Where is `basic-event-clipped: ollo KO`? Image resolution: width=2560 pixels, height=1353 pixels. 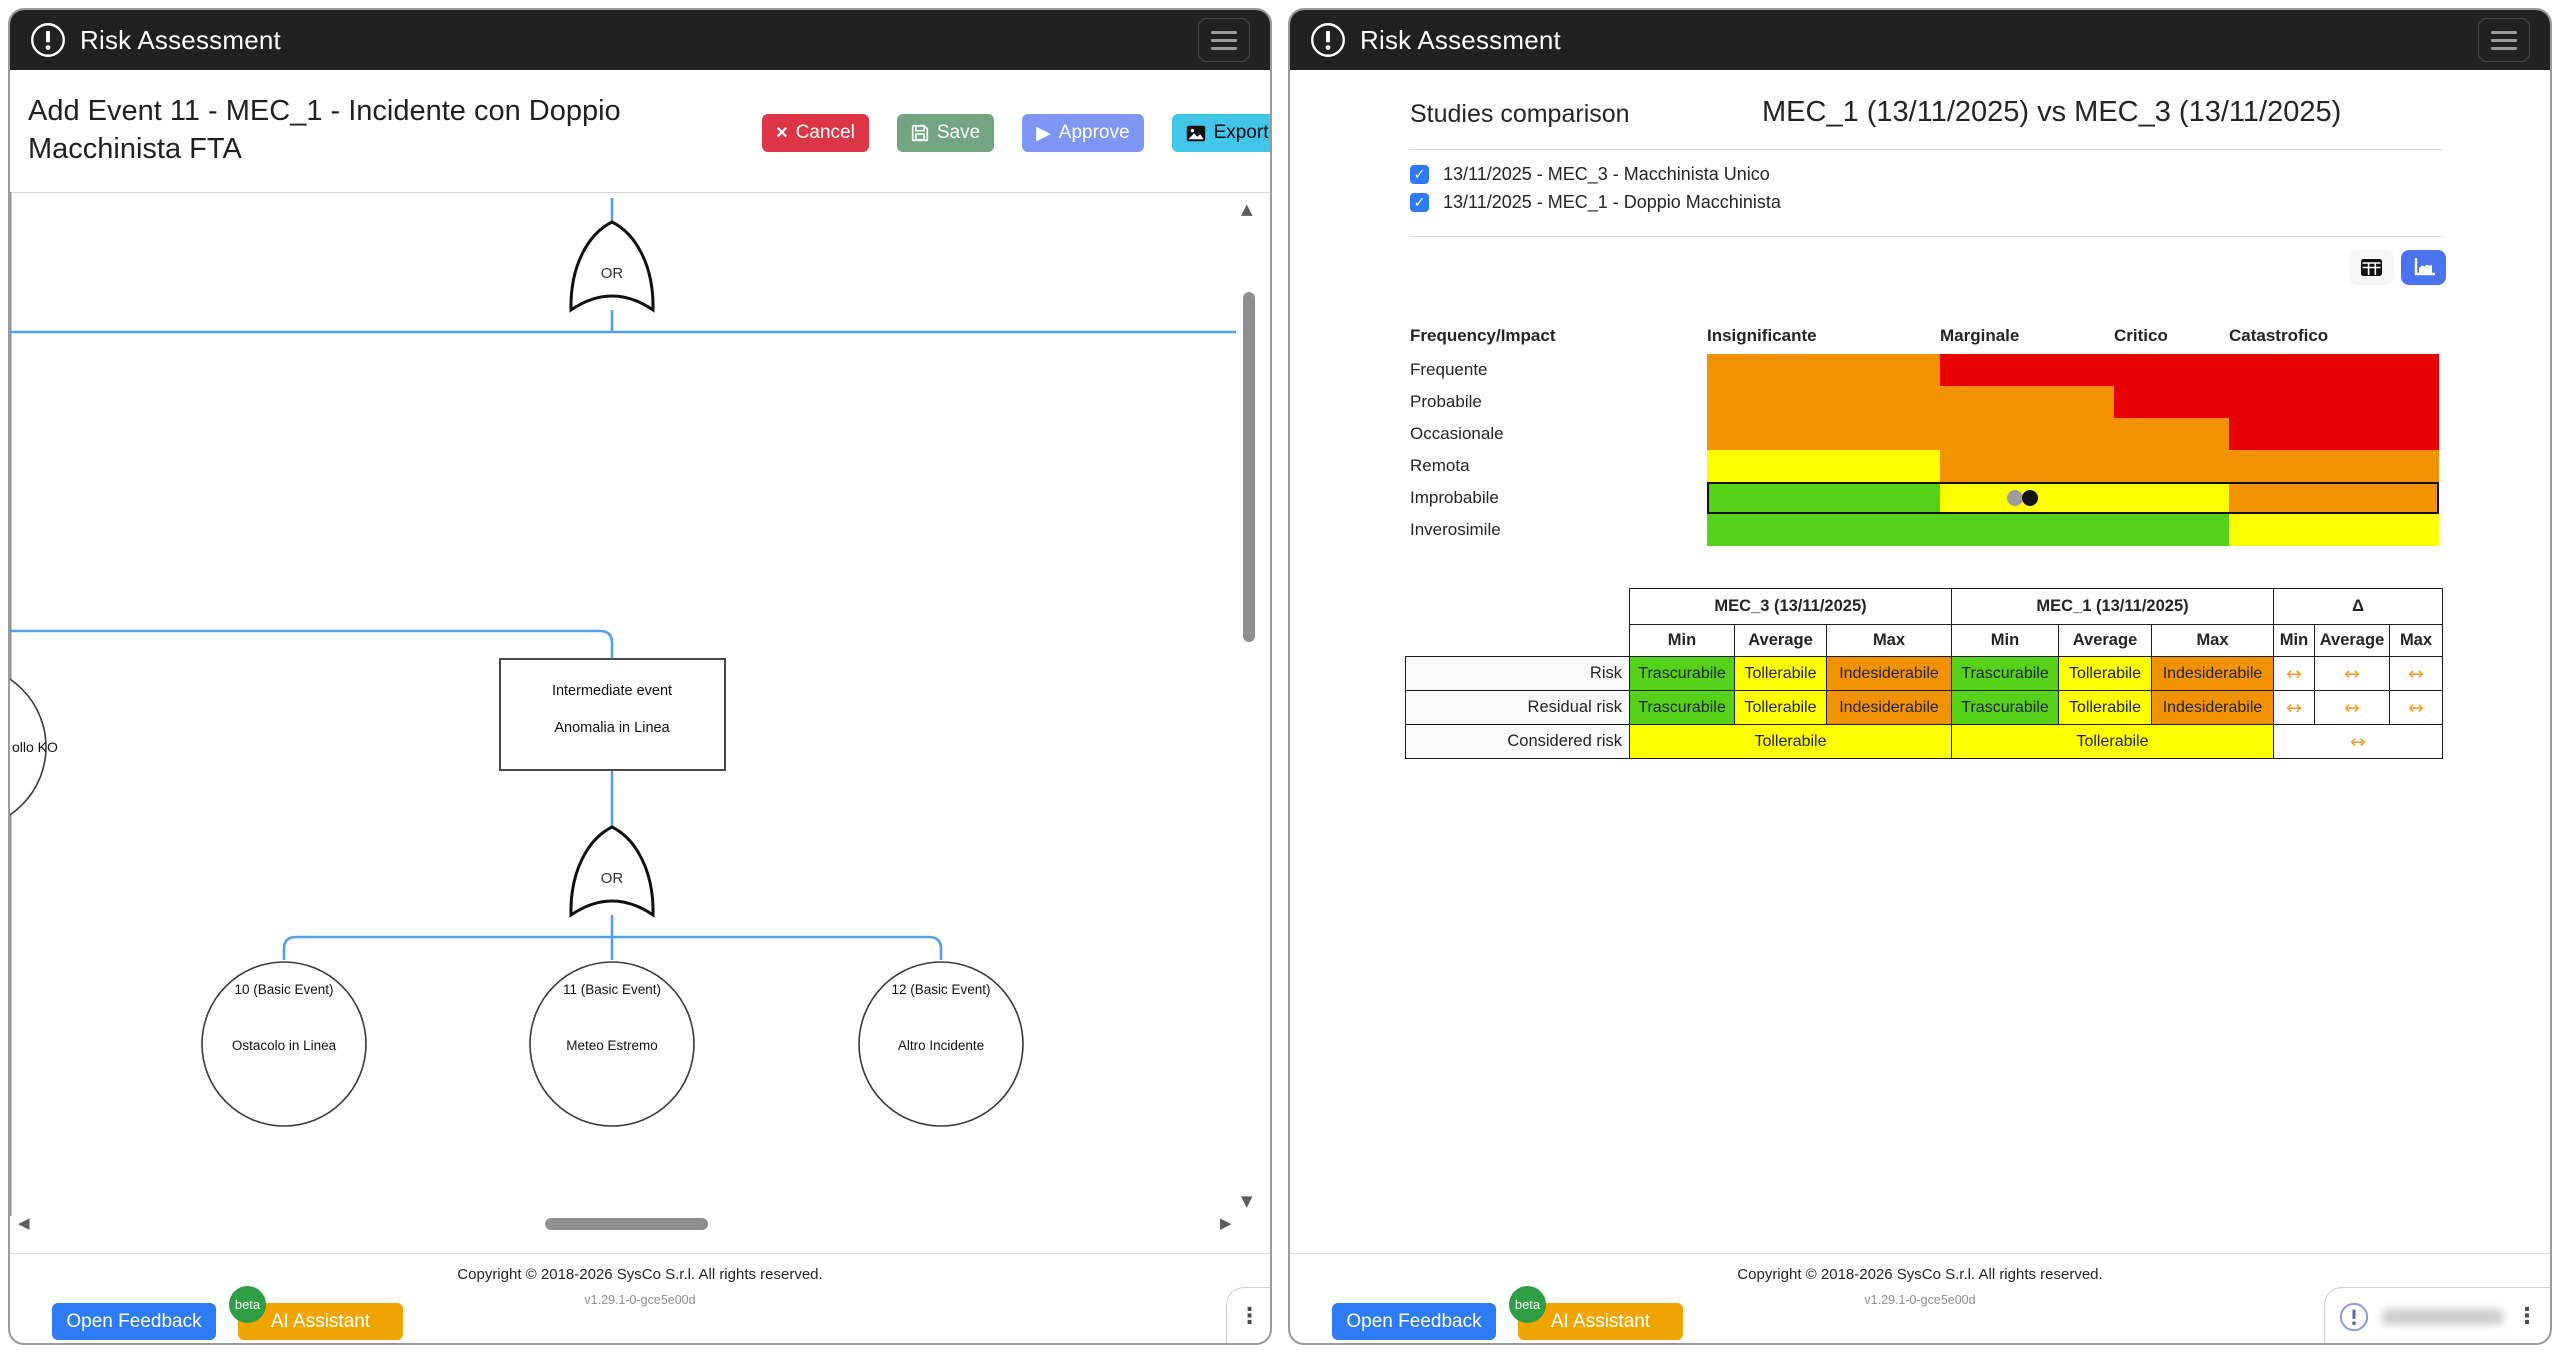
basic-event-clipped: ollo KO is located at coordinates (34, 747).